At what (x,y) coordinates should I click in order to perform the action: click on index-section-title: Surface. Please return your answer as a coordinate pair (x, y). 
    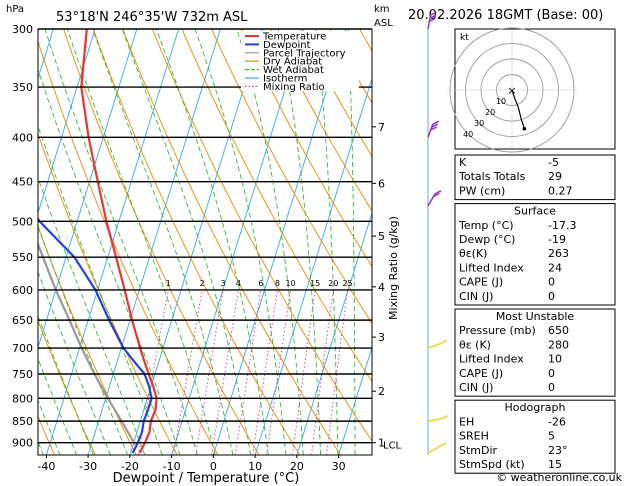
    Looking at the image, I should click on (535, 211).